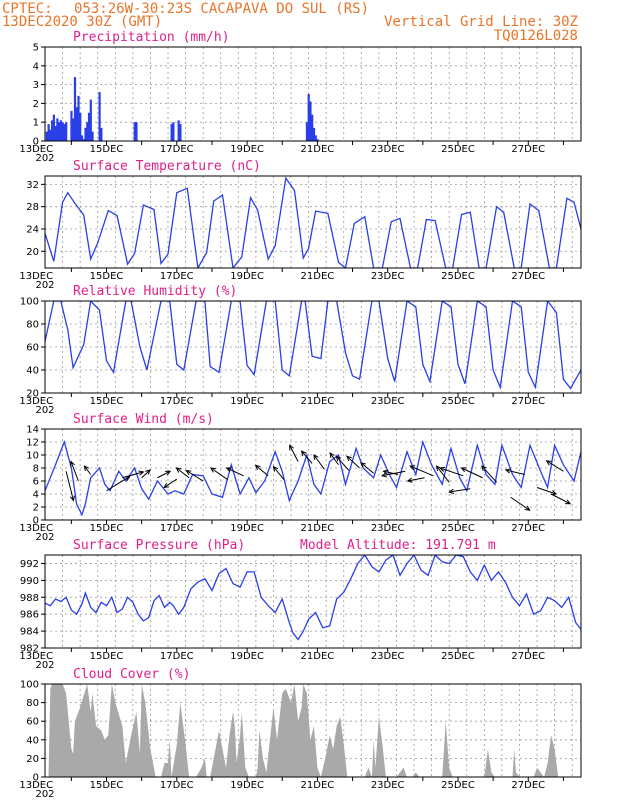 The height and width of the screenshot is (800, 618). I want to click on wind-title: Surface Wind (m/s), so click(143, 419).